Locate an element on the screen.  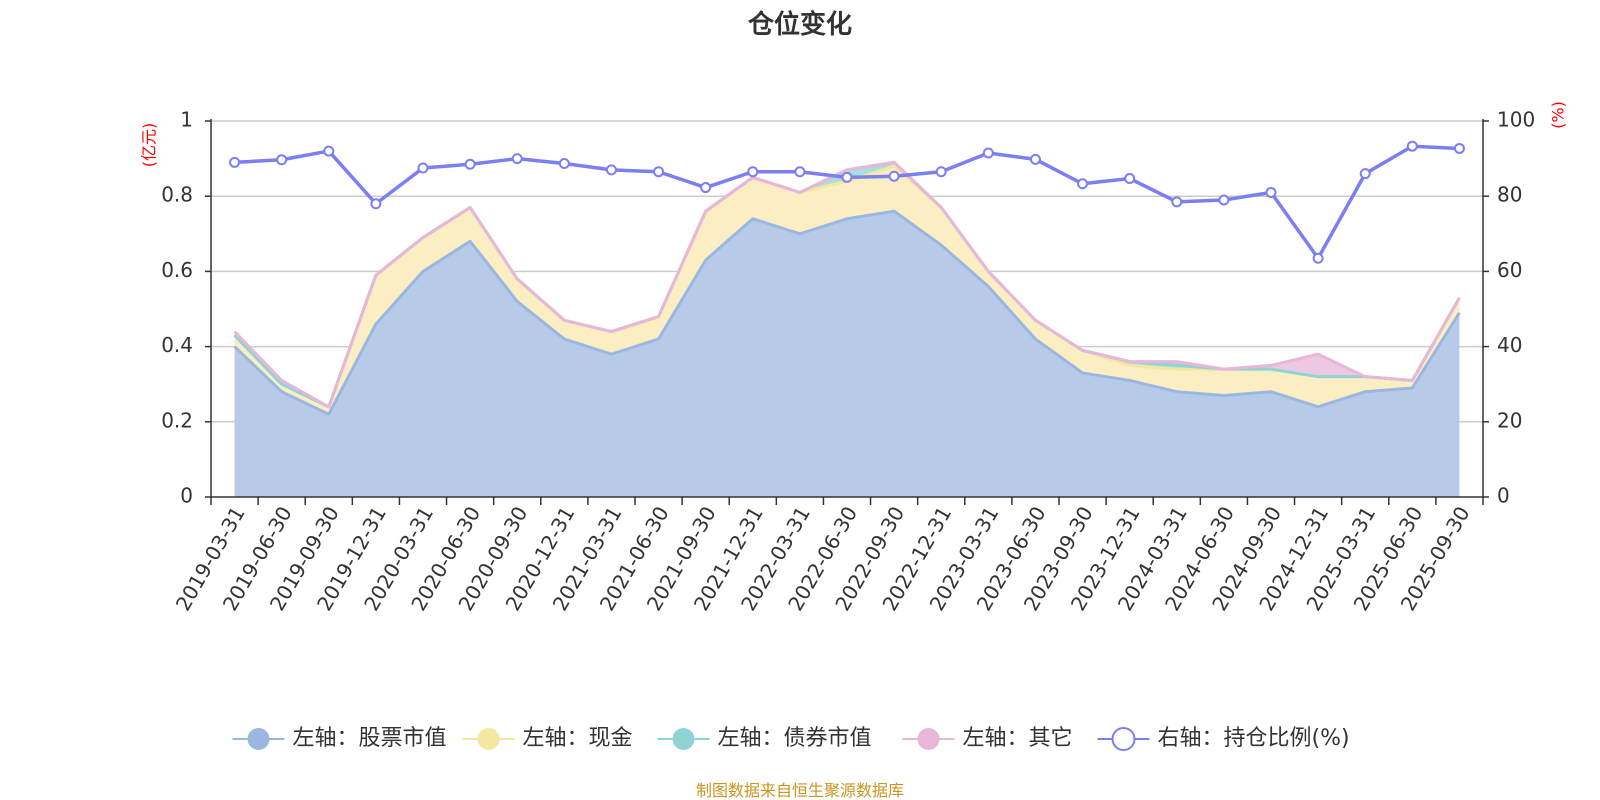
ratio-points is located at coordinates (847, 202).